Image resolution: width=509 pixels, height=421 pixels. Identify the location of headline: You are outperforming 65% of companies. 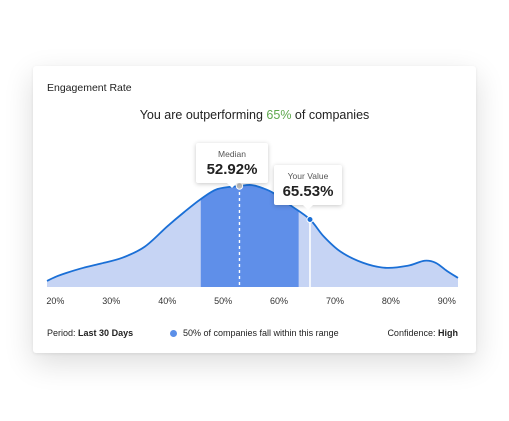
(254, 115).